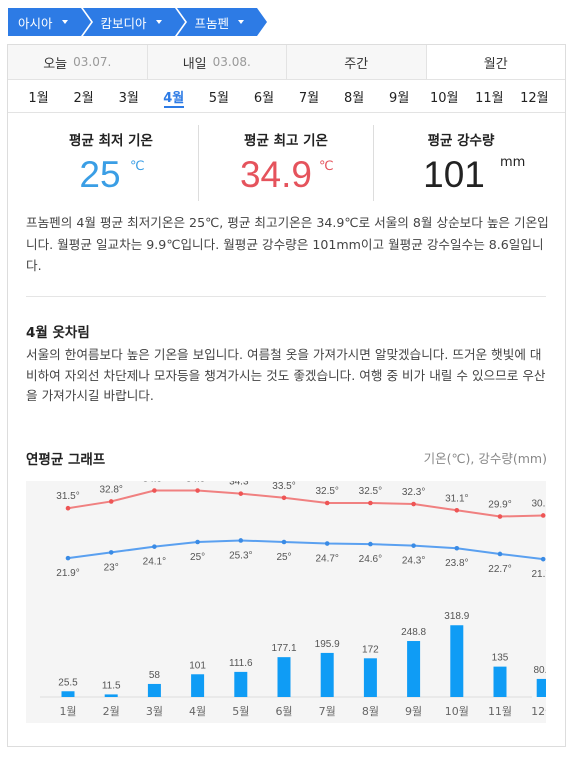  What do you see at coordinates (357, 62) in the screenshot?
I see `tab-weekly: 주간` at bounding box center [357, 62].